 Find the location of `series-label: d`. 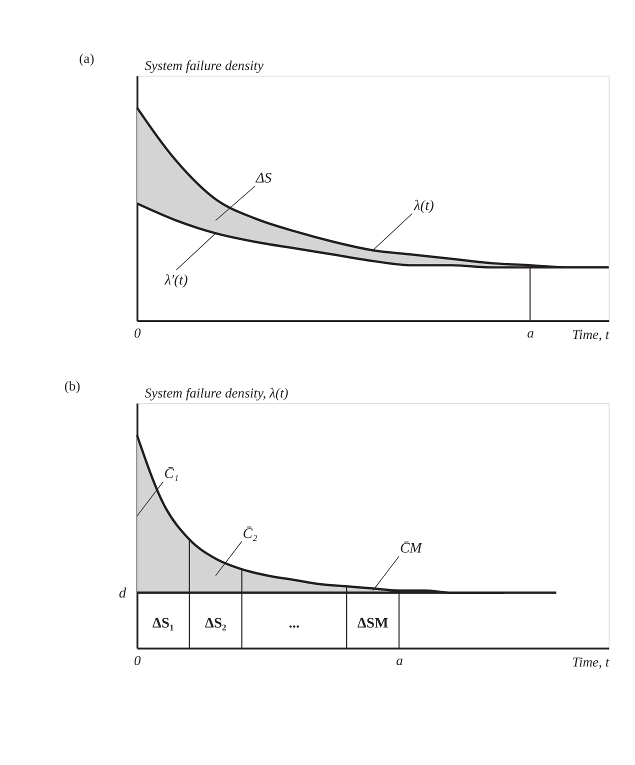

series-label: d is located at coordinates (122, 593).